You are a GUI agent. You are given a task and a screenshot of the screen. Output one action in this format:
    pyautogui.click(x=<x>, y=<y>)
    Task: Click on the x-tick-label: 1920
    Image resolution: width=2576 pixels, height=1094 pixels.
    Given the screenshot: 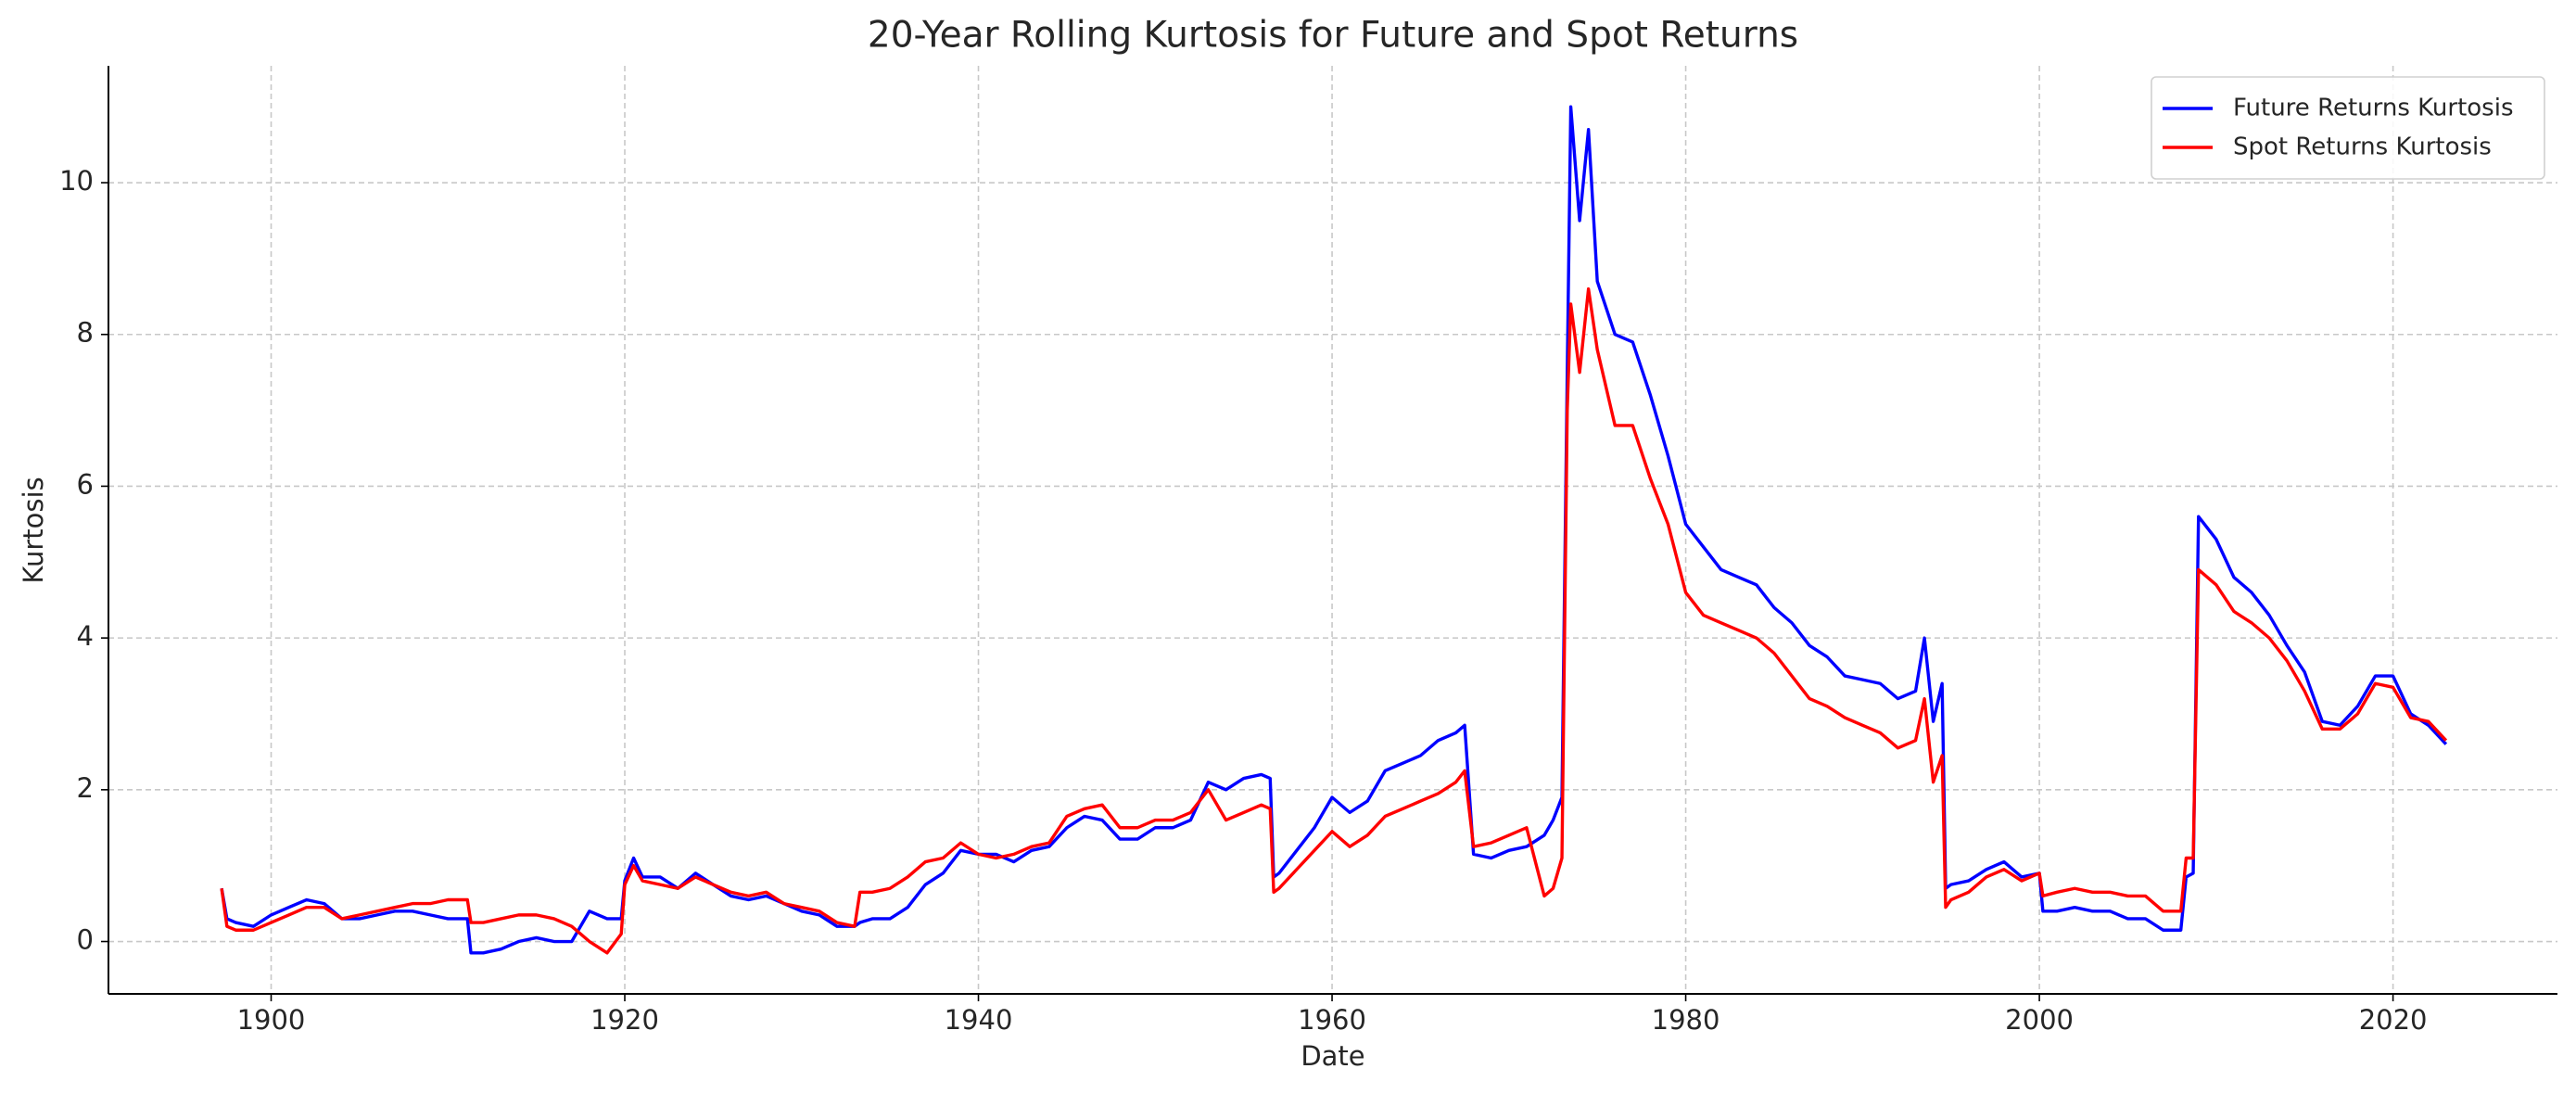 What is the action you would take?
    pyautogui.click(x=624, y=1020)
    